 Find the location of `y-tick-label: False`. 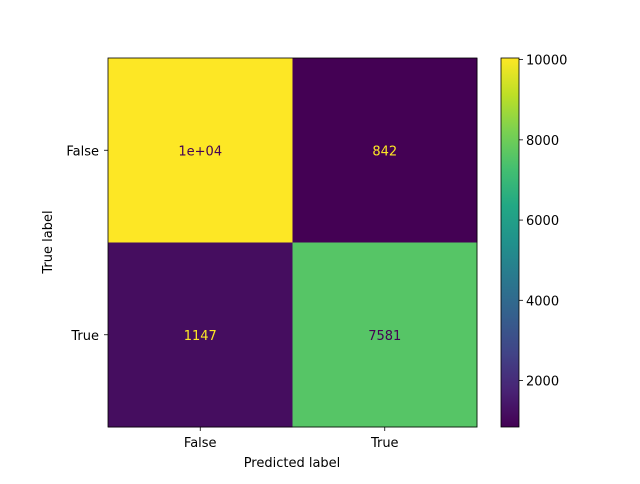

y-tick-label: False is located at coordinates (82, 151).